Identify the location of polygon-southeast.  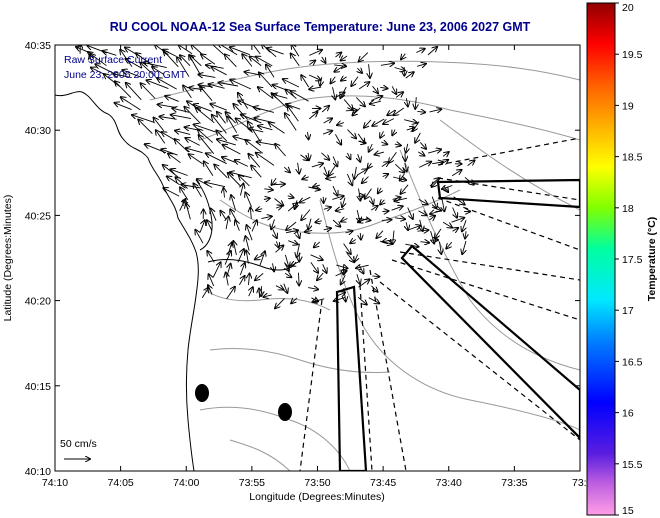
(490, 342).